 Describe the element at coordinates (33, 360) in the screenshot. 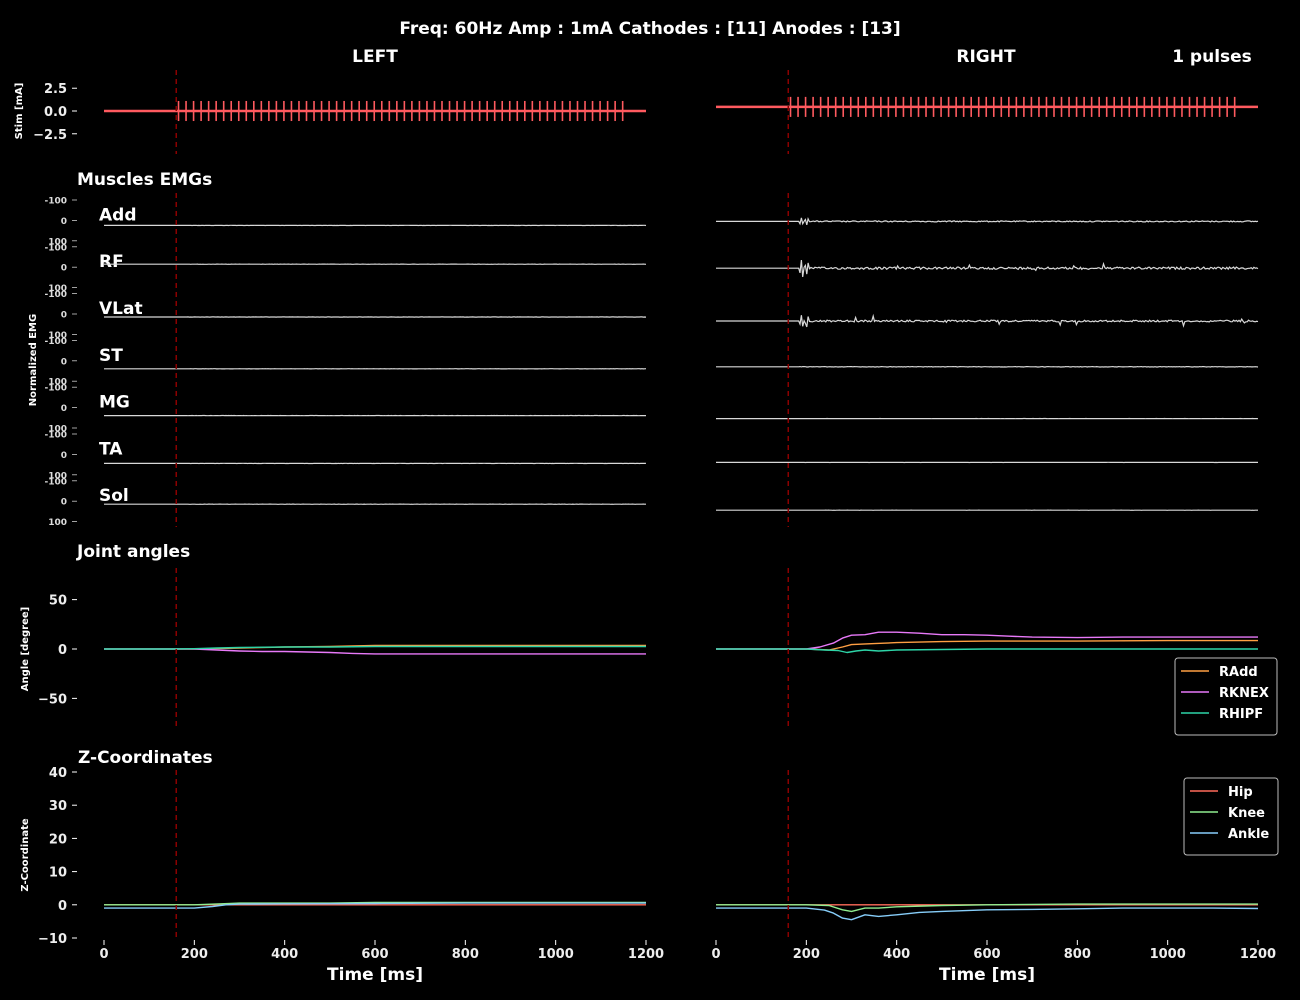

I see `emg-ylabel: Normalized EMG` at that location.